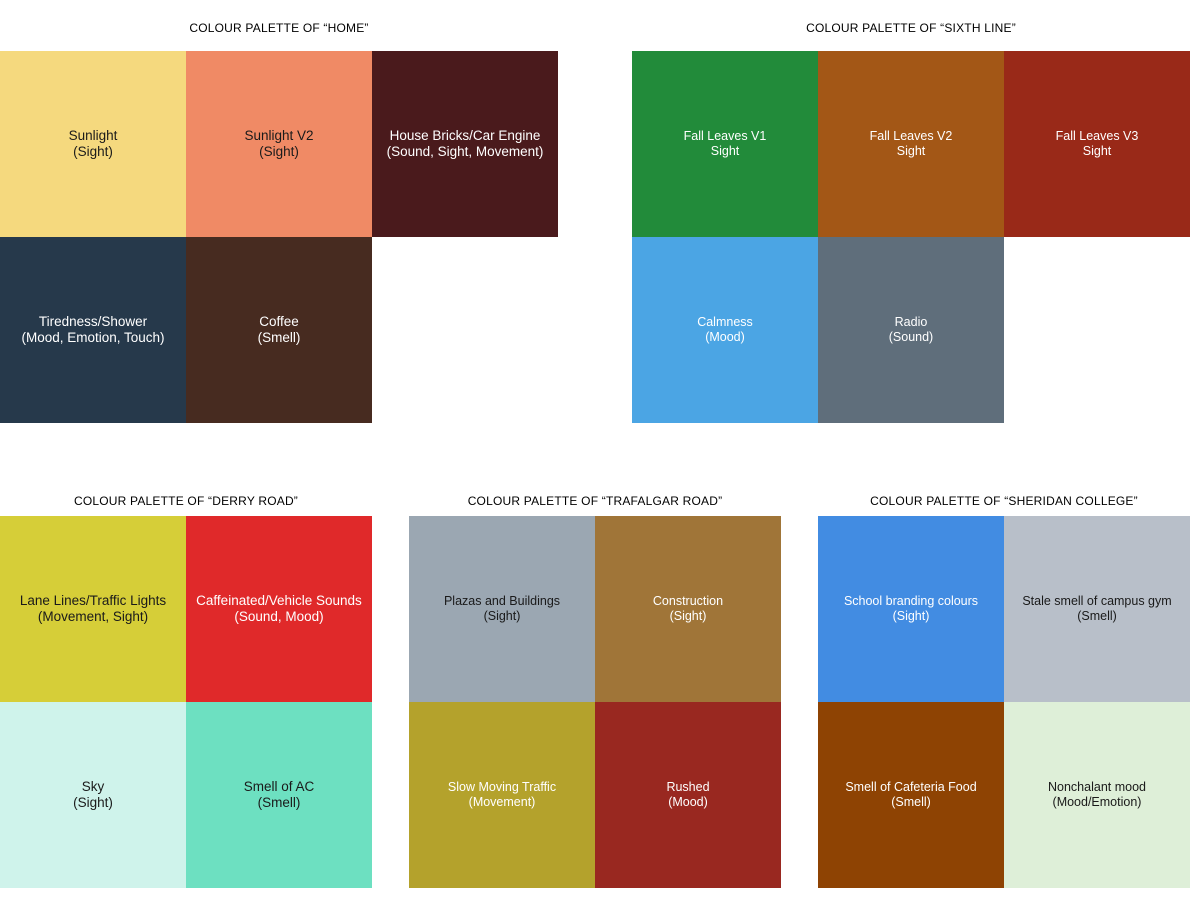  I want to click on swatch-label: Smell of Cafeteria Food, so click(911, 787).